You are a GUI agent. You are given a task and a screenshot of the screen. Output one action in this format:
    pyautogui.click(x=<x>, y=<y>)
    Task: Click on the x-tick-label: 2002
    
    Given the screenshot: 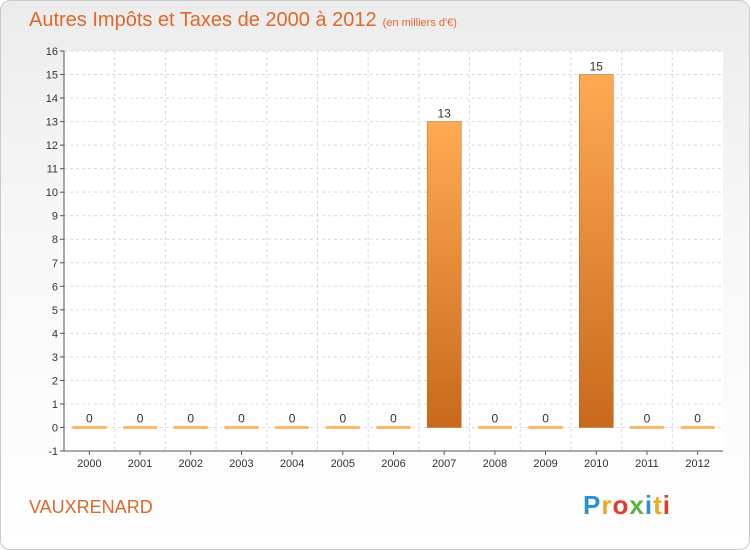 What is the action you would take?
    pyautogui.click(x=190, y=464)
    